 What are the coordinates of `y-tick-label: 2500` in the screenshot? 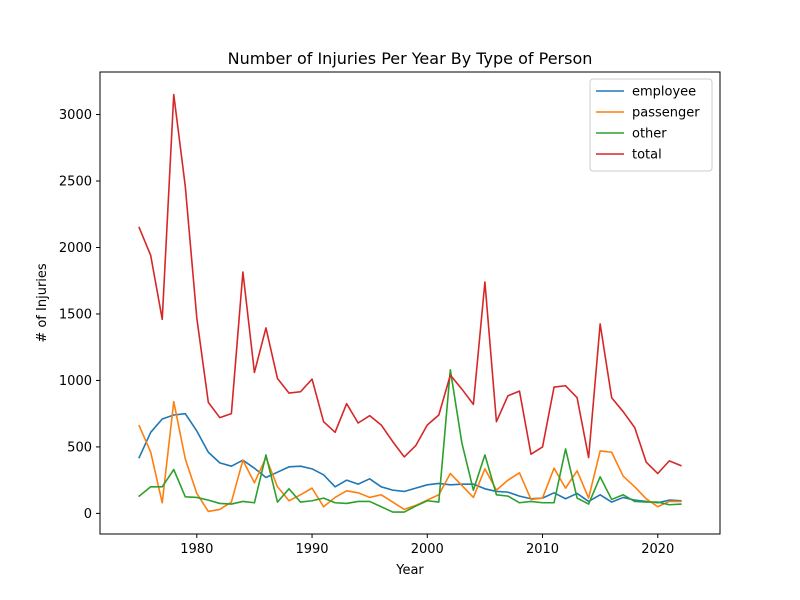 It's located at (75, 182).